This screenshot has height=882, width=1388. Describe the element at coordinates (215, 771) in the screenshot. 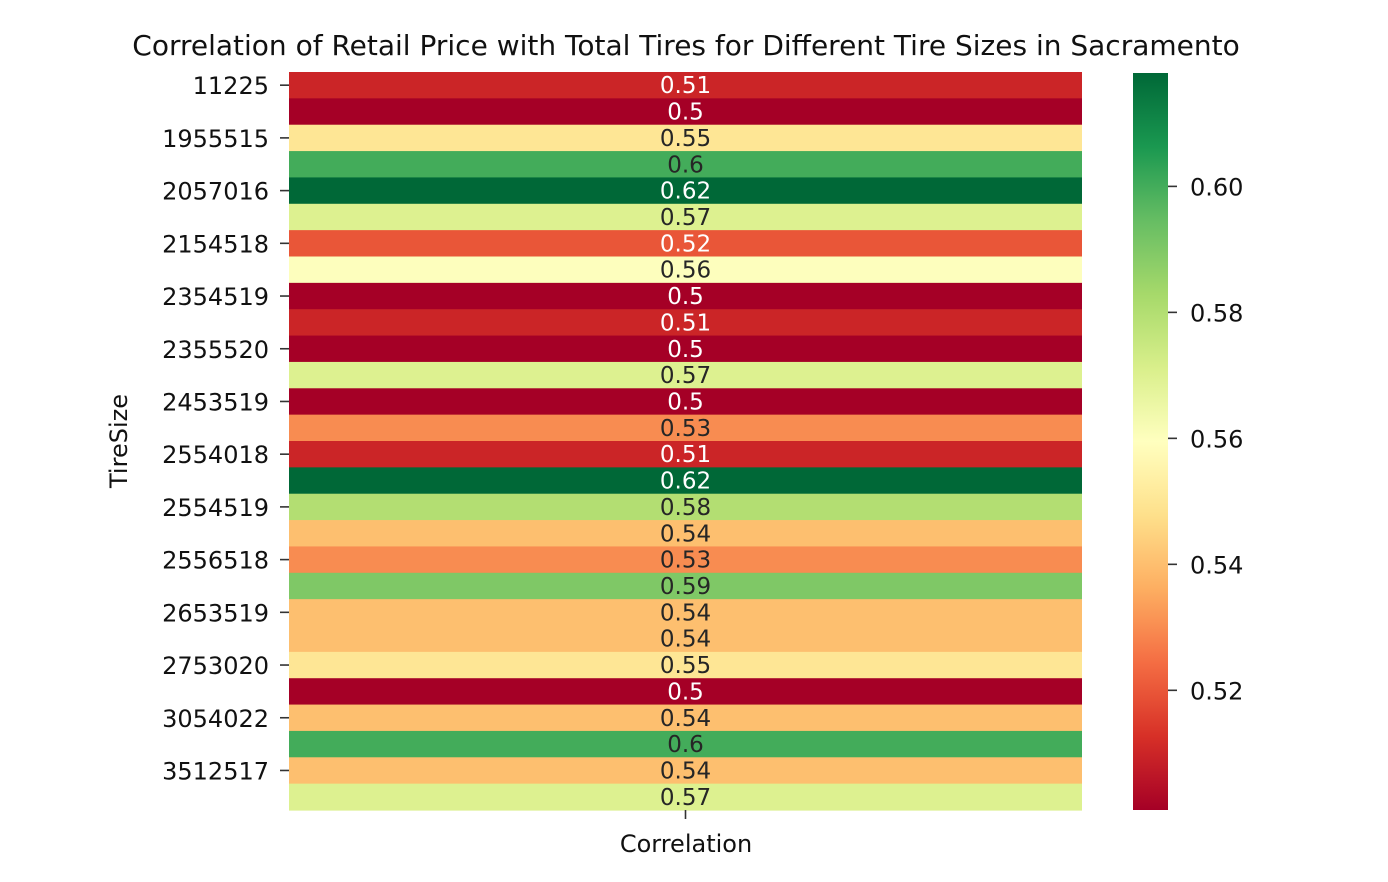

I see `y-tick-label: 3512517` at that location.